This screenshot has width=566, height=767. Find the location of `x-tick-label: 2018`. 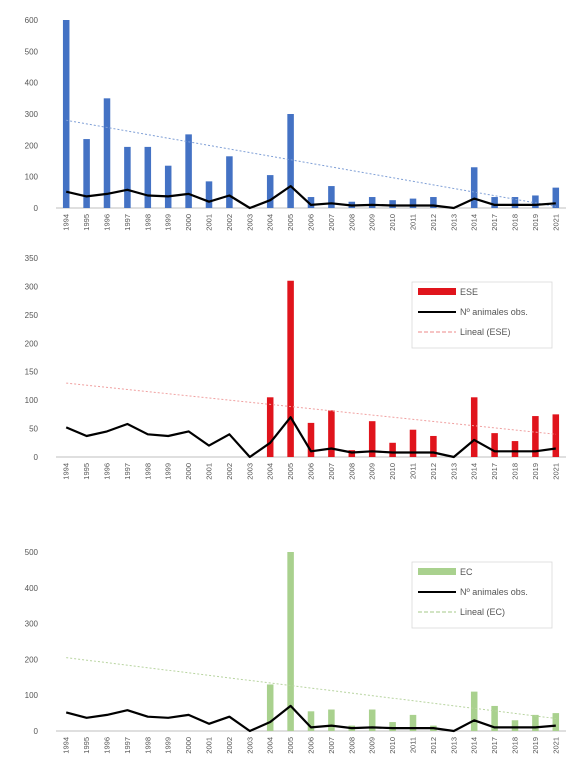

x-tick-label: 2018 is located at coordinates (515, 471).